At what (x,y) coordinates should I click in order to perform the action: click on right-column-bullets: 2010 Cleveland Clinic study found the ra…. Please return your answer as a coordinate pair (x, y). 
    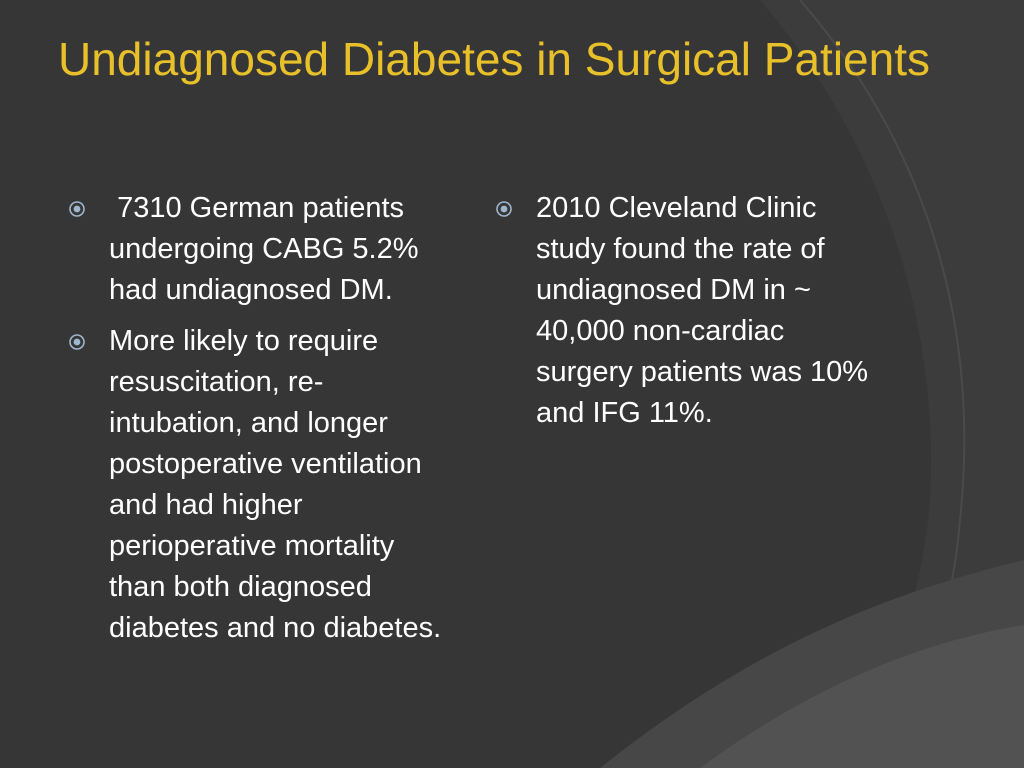
    Looking at the image, I should click on (687, 316).